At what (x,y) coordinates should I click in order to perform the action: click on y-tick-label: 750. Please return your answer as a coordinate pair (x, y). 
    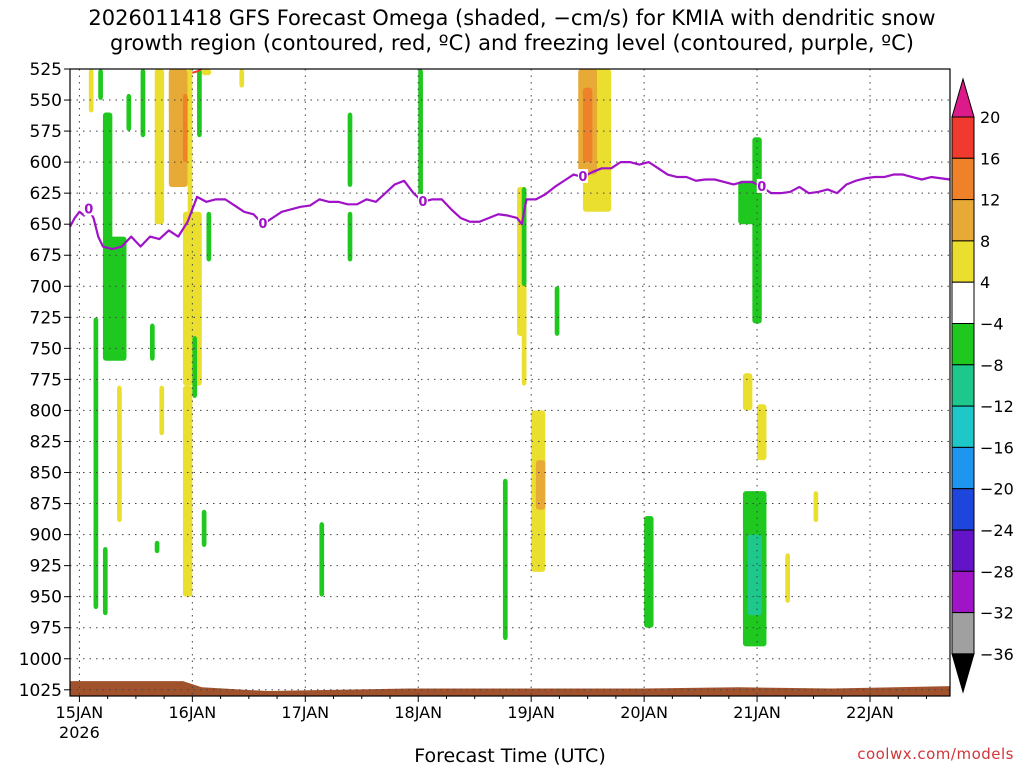
    Looking at the image, I should click on (46, 349).